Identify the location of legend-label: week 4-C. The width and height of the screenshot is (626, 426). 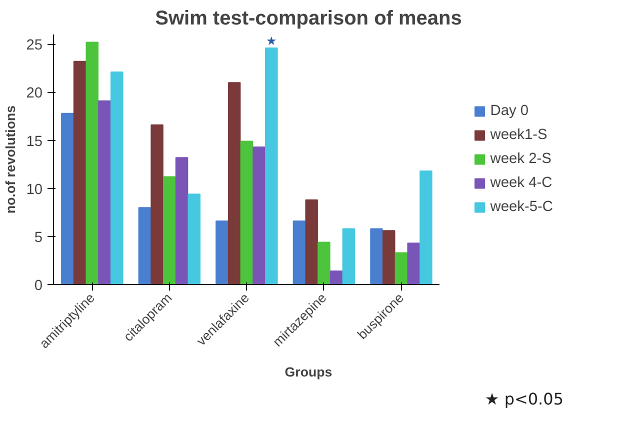
(521, 183).